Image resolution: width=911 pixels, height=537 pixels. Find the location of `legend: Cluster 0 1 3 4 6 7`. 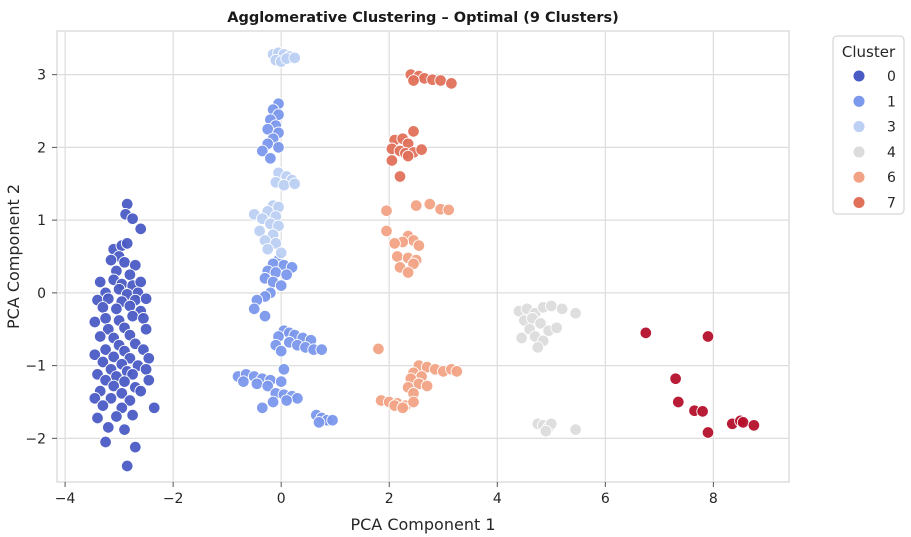

legend: Cluster 0 1 3 4 6 7 is located at coordinates (868, 125).